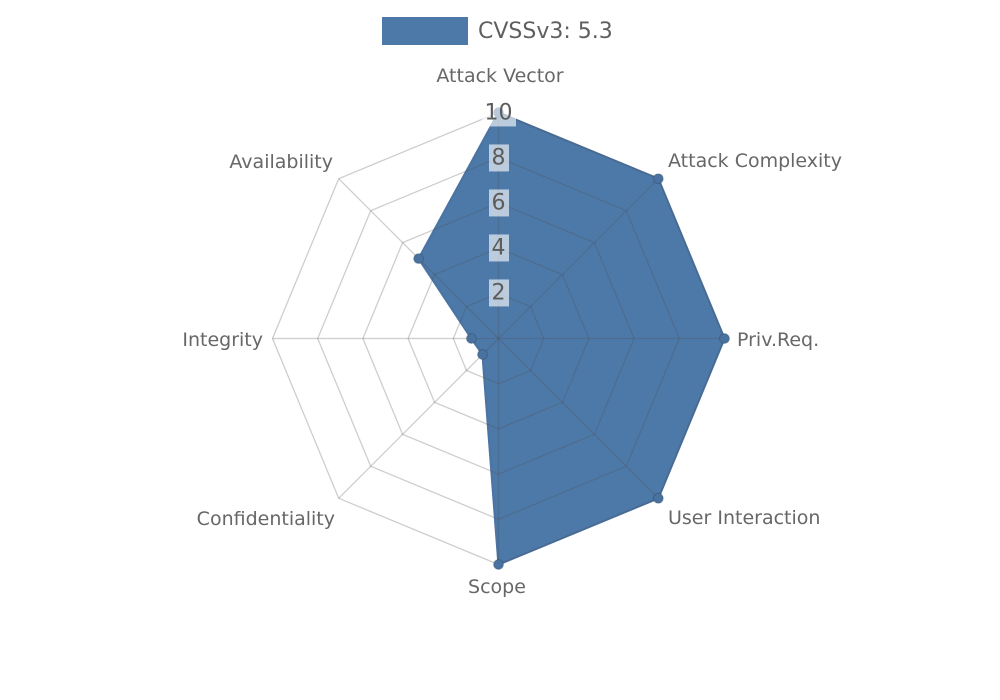 The image size is (1000, 700). I want to click on radial-tick-label: 6, so click(498, 203).